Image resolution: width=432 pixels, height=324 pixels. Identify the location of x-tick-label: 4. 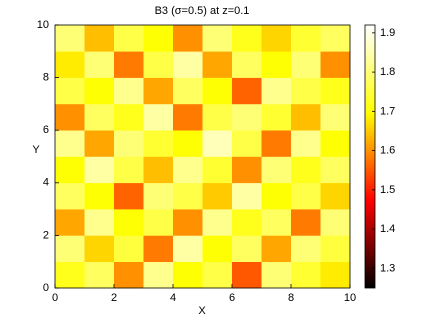
(173, 298).